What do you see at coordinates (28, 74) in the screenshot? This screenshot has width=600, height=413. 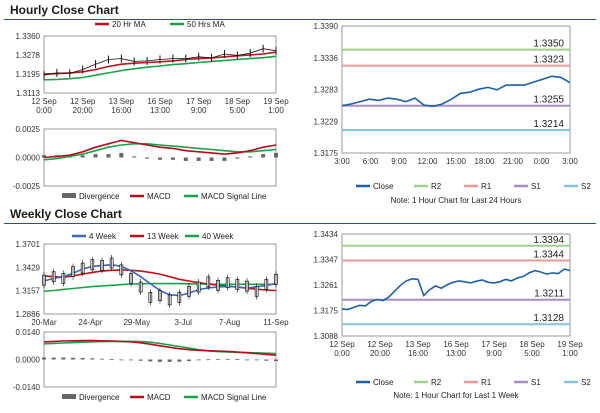 I see `hourly-price-ytick: 1.3195` at bounding box center [28, 74].